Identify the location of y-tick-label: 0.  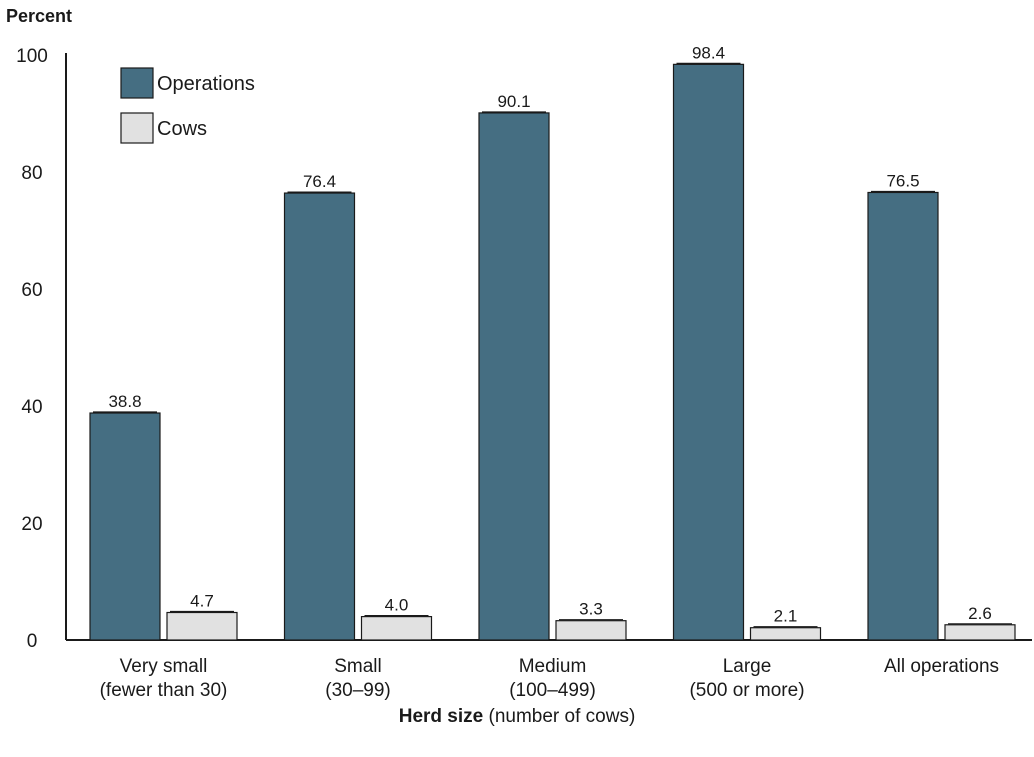
(32, 641).